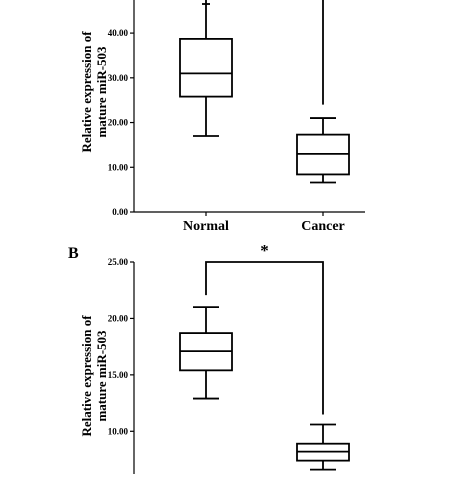 Image resolution: width=474 pixels, height=479 pixels. Describe the element at coordinates (206, 68) in the screenshot. I see `iqr-box` at that location.